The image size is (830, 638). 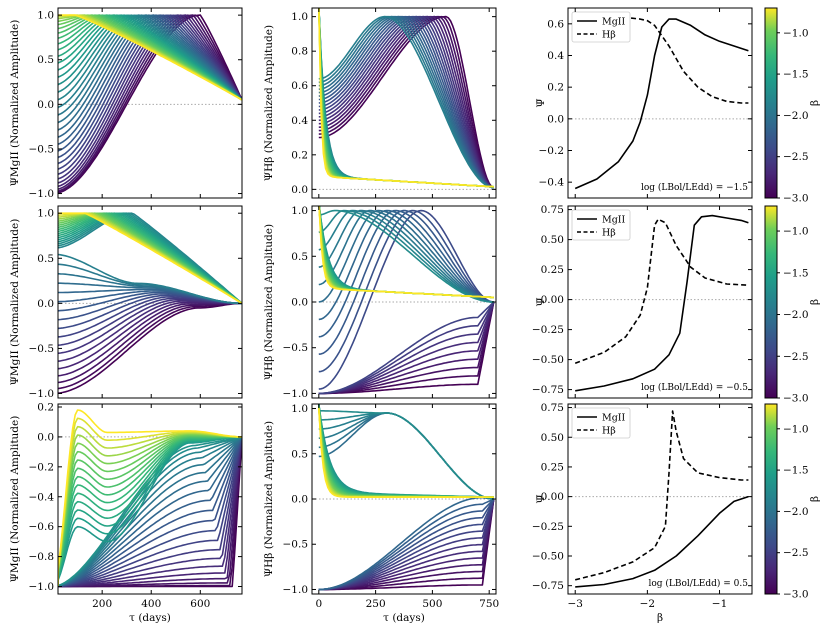 What do you see at coordinates (318, 604) in the screenshot?
I see `x-tick-label: 0` at bounding box center [318, 604].